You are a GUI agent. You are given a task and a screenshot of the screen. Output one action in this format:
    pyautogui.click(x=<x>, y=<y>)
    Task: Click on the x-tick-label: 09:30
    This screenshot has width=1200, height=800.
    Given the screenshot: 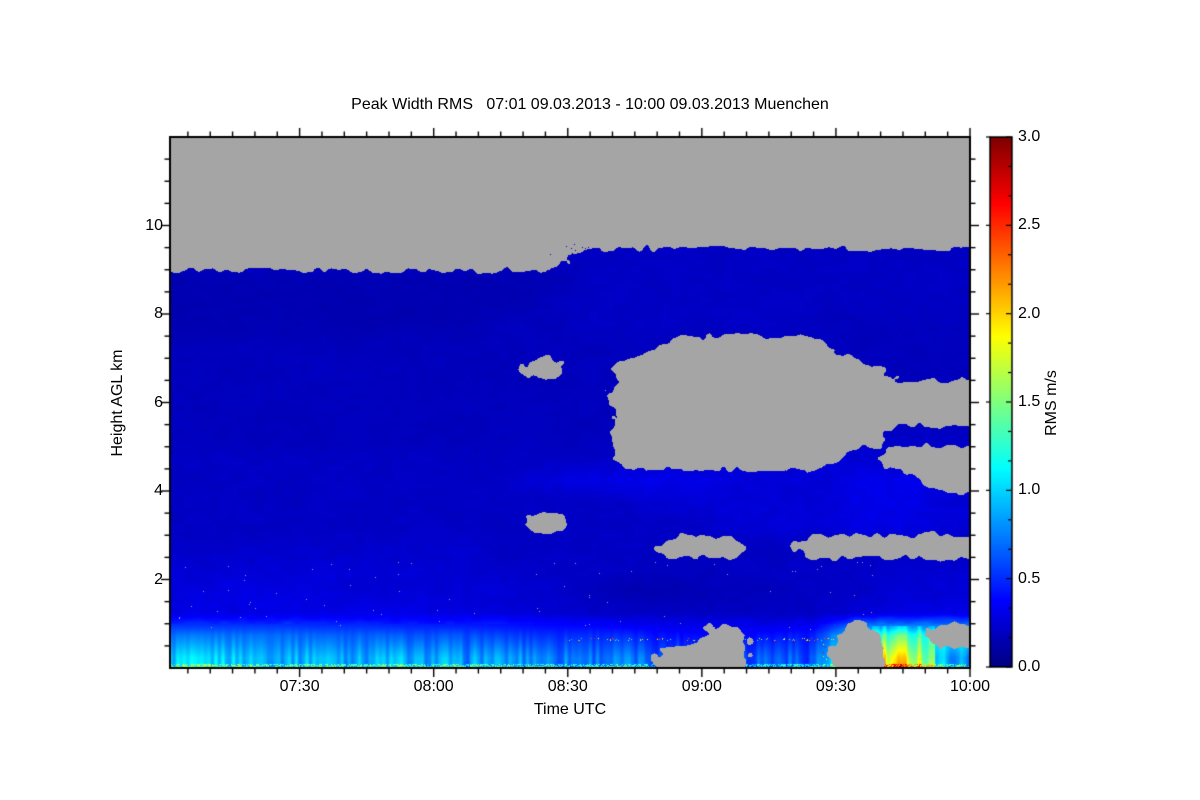 What is the action you would take?
    pyautogui.click(x=835, y=686)
    